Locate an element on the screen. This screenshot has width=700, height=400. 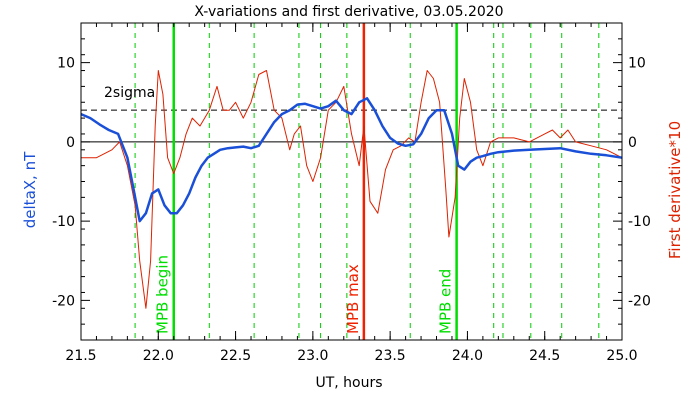
y-tick-label-left: 10 is located at coordinates (66, 64).